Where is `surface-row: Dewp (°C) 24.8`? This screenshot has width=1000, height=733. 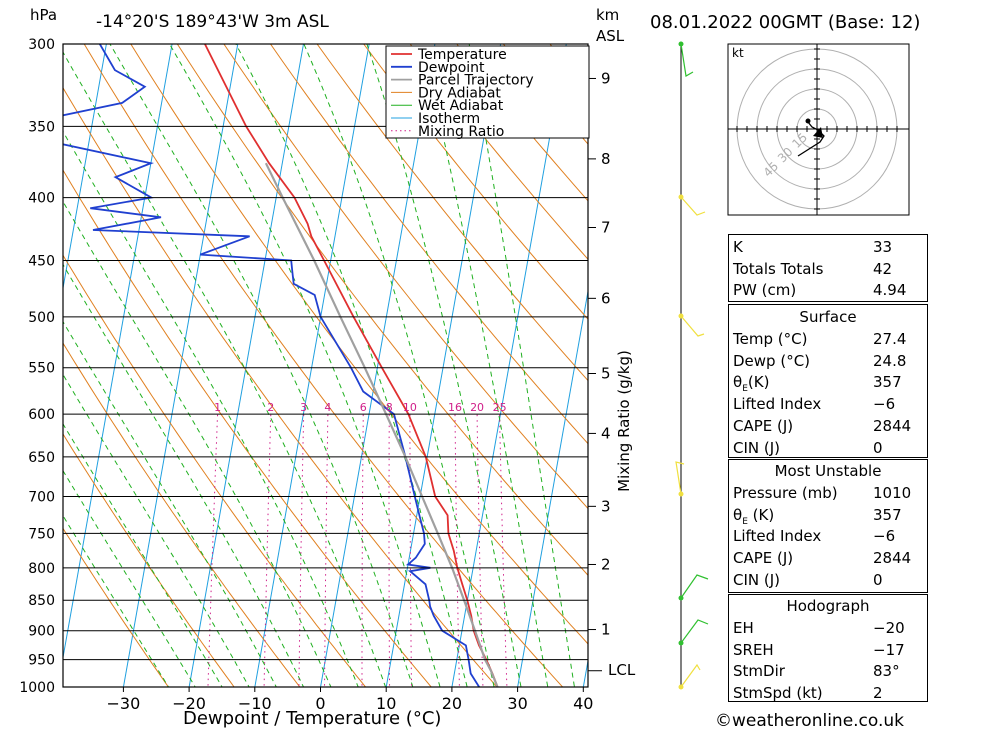
surface-row: Dewp (°C) 24.8 is located at coordinates (828, 361).